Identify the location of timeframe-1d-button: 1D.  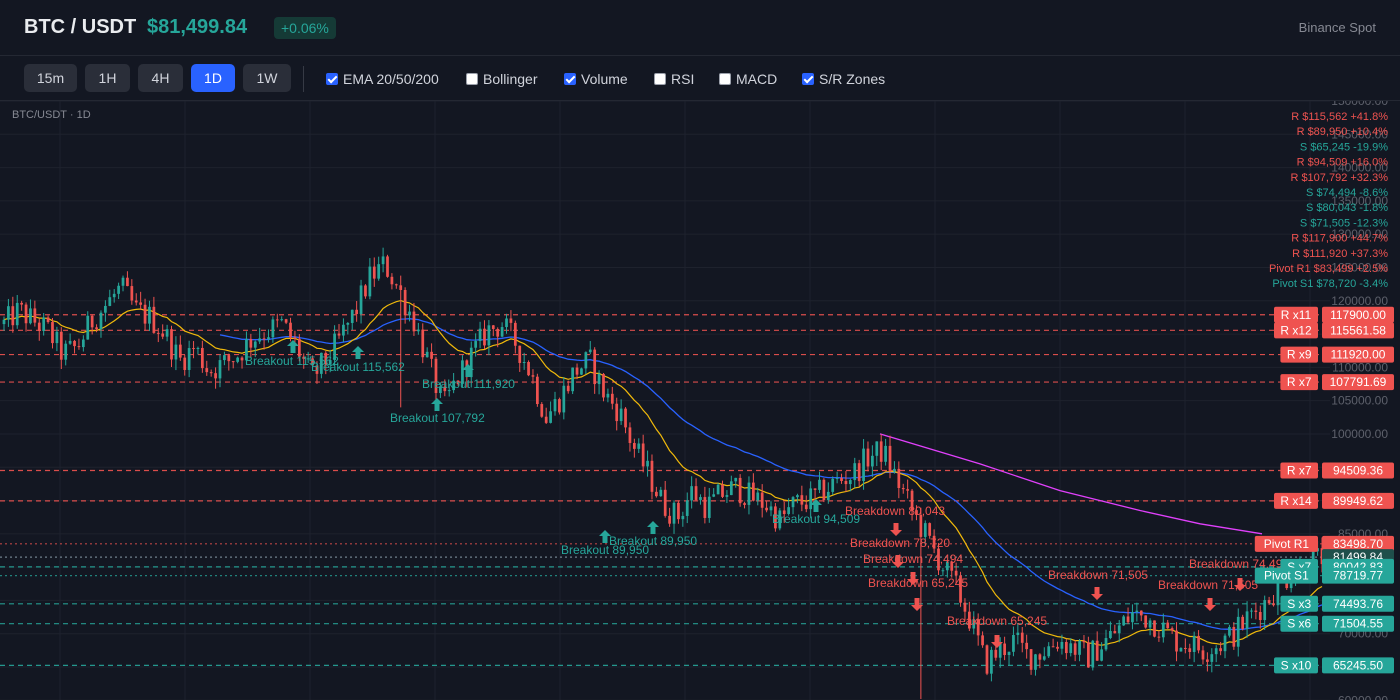
(213, 78).